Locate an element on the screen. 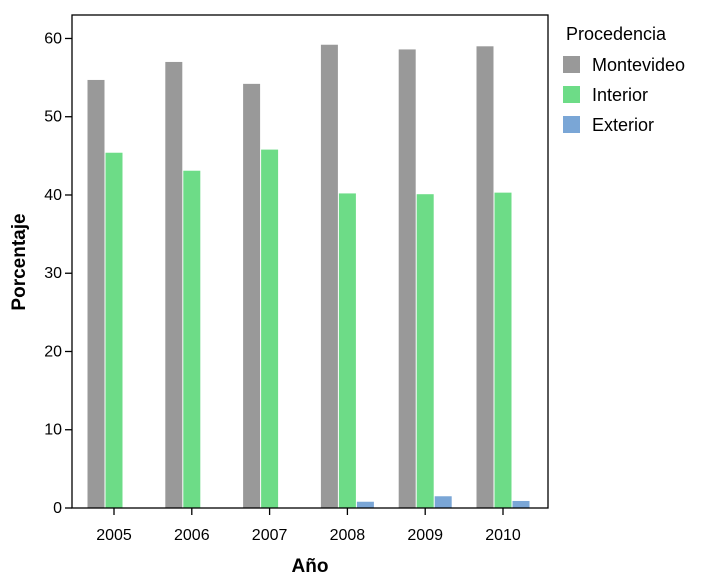 This screenshot has height=577, width=707. legend-label-exterior: Exterior is located at coordinates (623, 125).